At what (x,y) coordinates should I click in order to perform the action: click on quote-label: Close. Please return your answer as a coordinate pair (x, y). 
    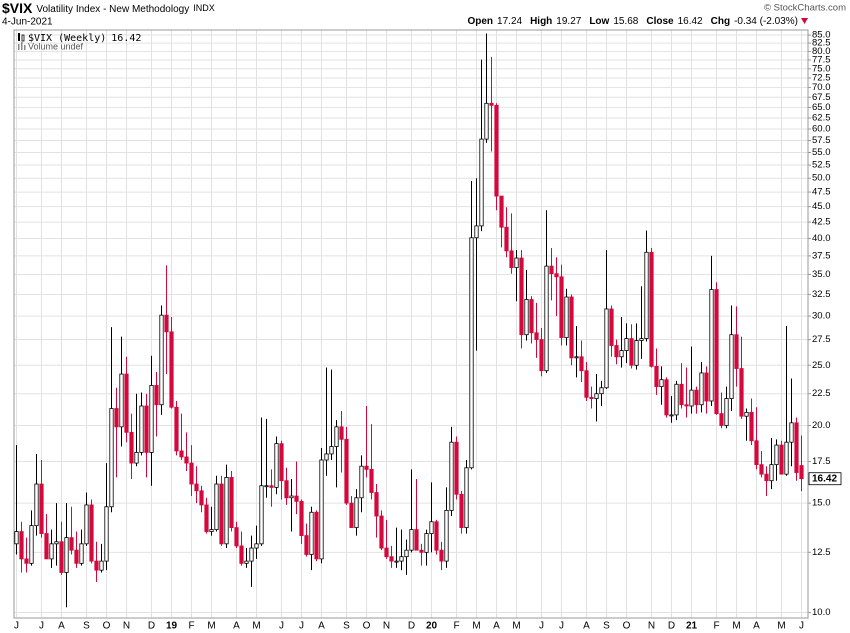
    Looking at the image, I should click on (660, 21).